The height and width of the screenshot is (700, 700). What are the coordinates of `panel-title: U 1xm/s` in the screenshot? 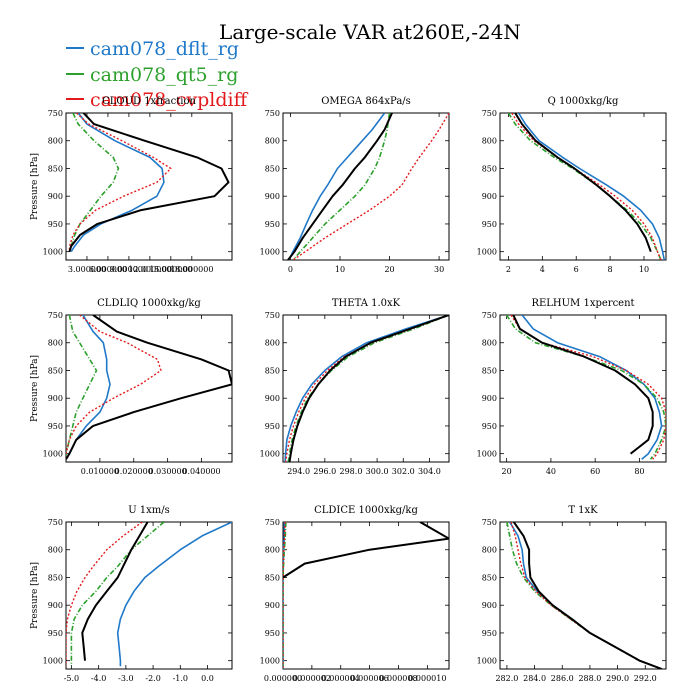 It's located at (149, 510).